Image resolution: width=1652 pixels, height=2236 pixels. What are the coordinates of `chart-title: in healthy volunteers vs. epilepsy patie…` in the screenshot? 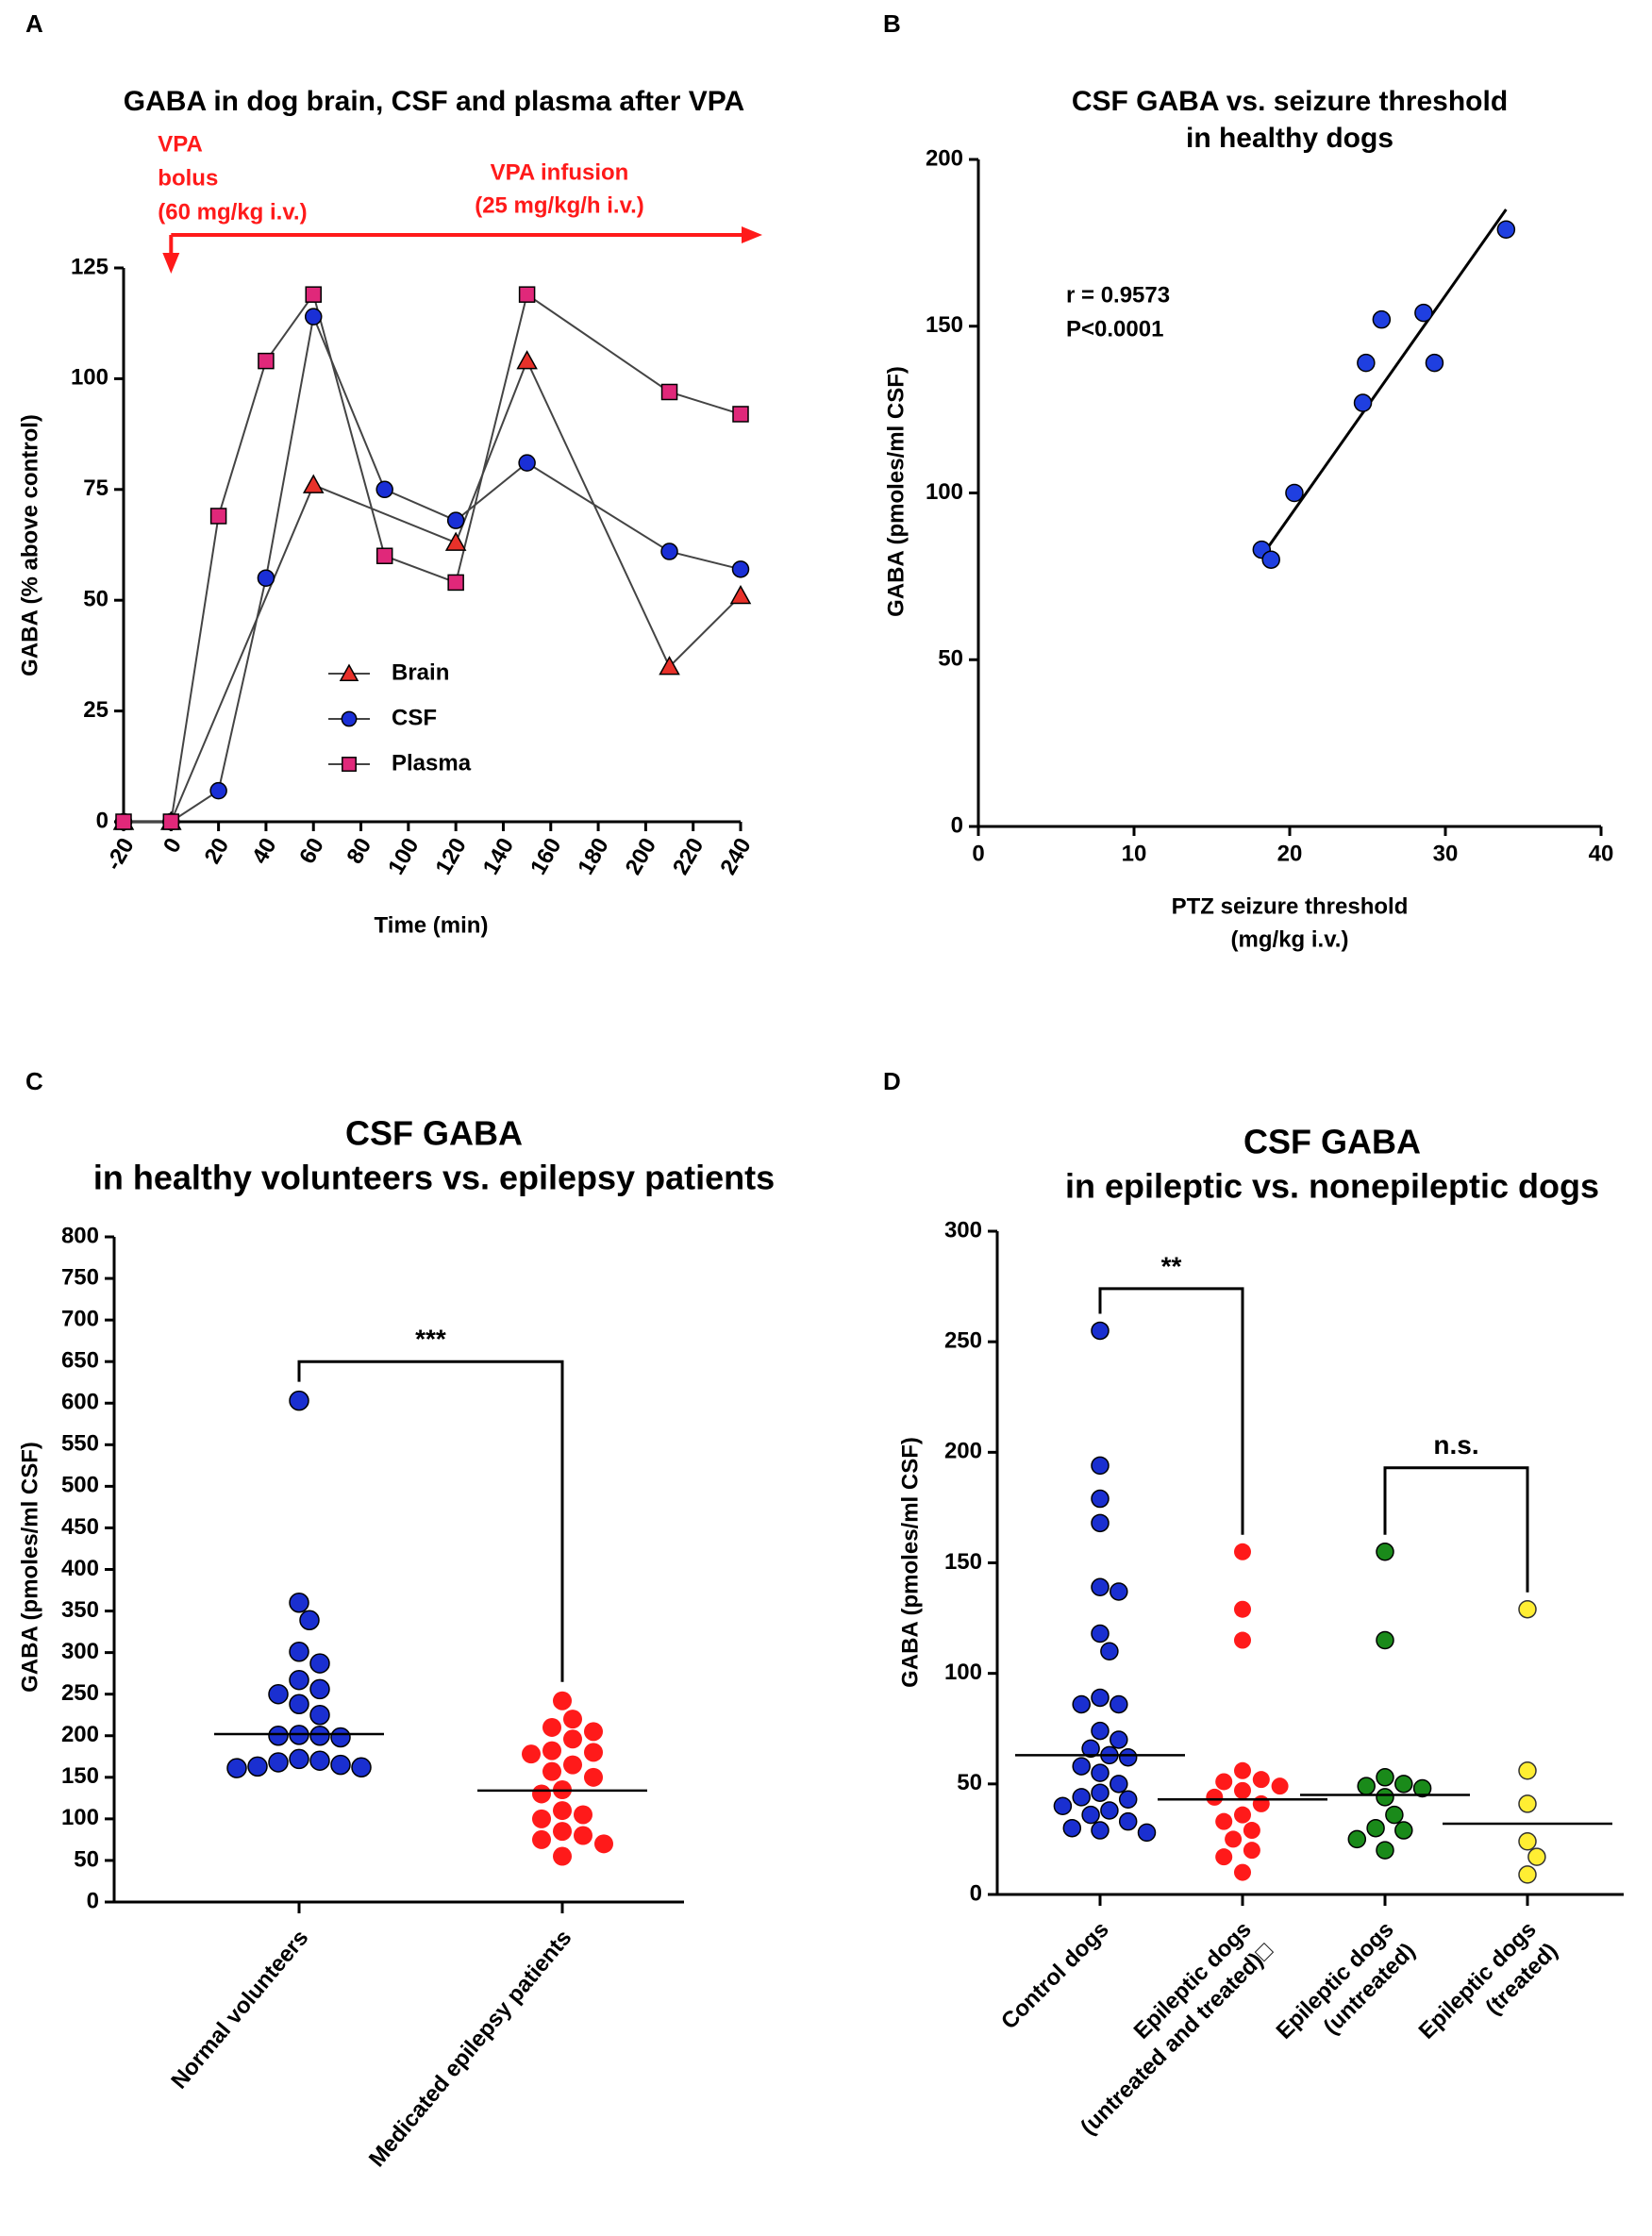 It's located at (434, 1177).